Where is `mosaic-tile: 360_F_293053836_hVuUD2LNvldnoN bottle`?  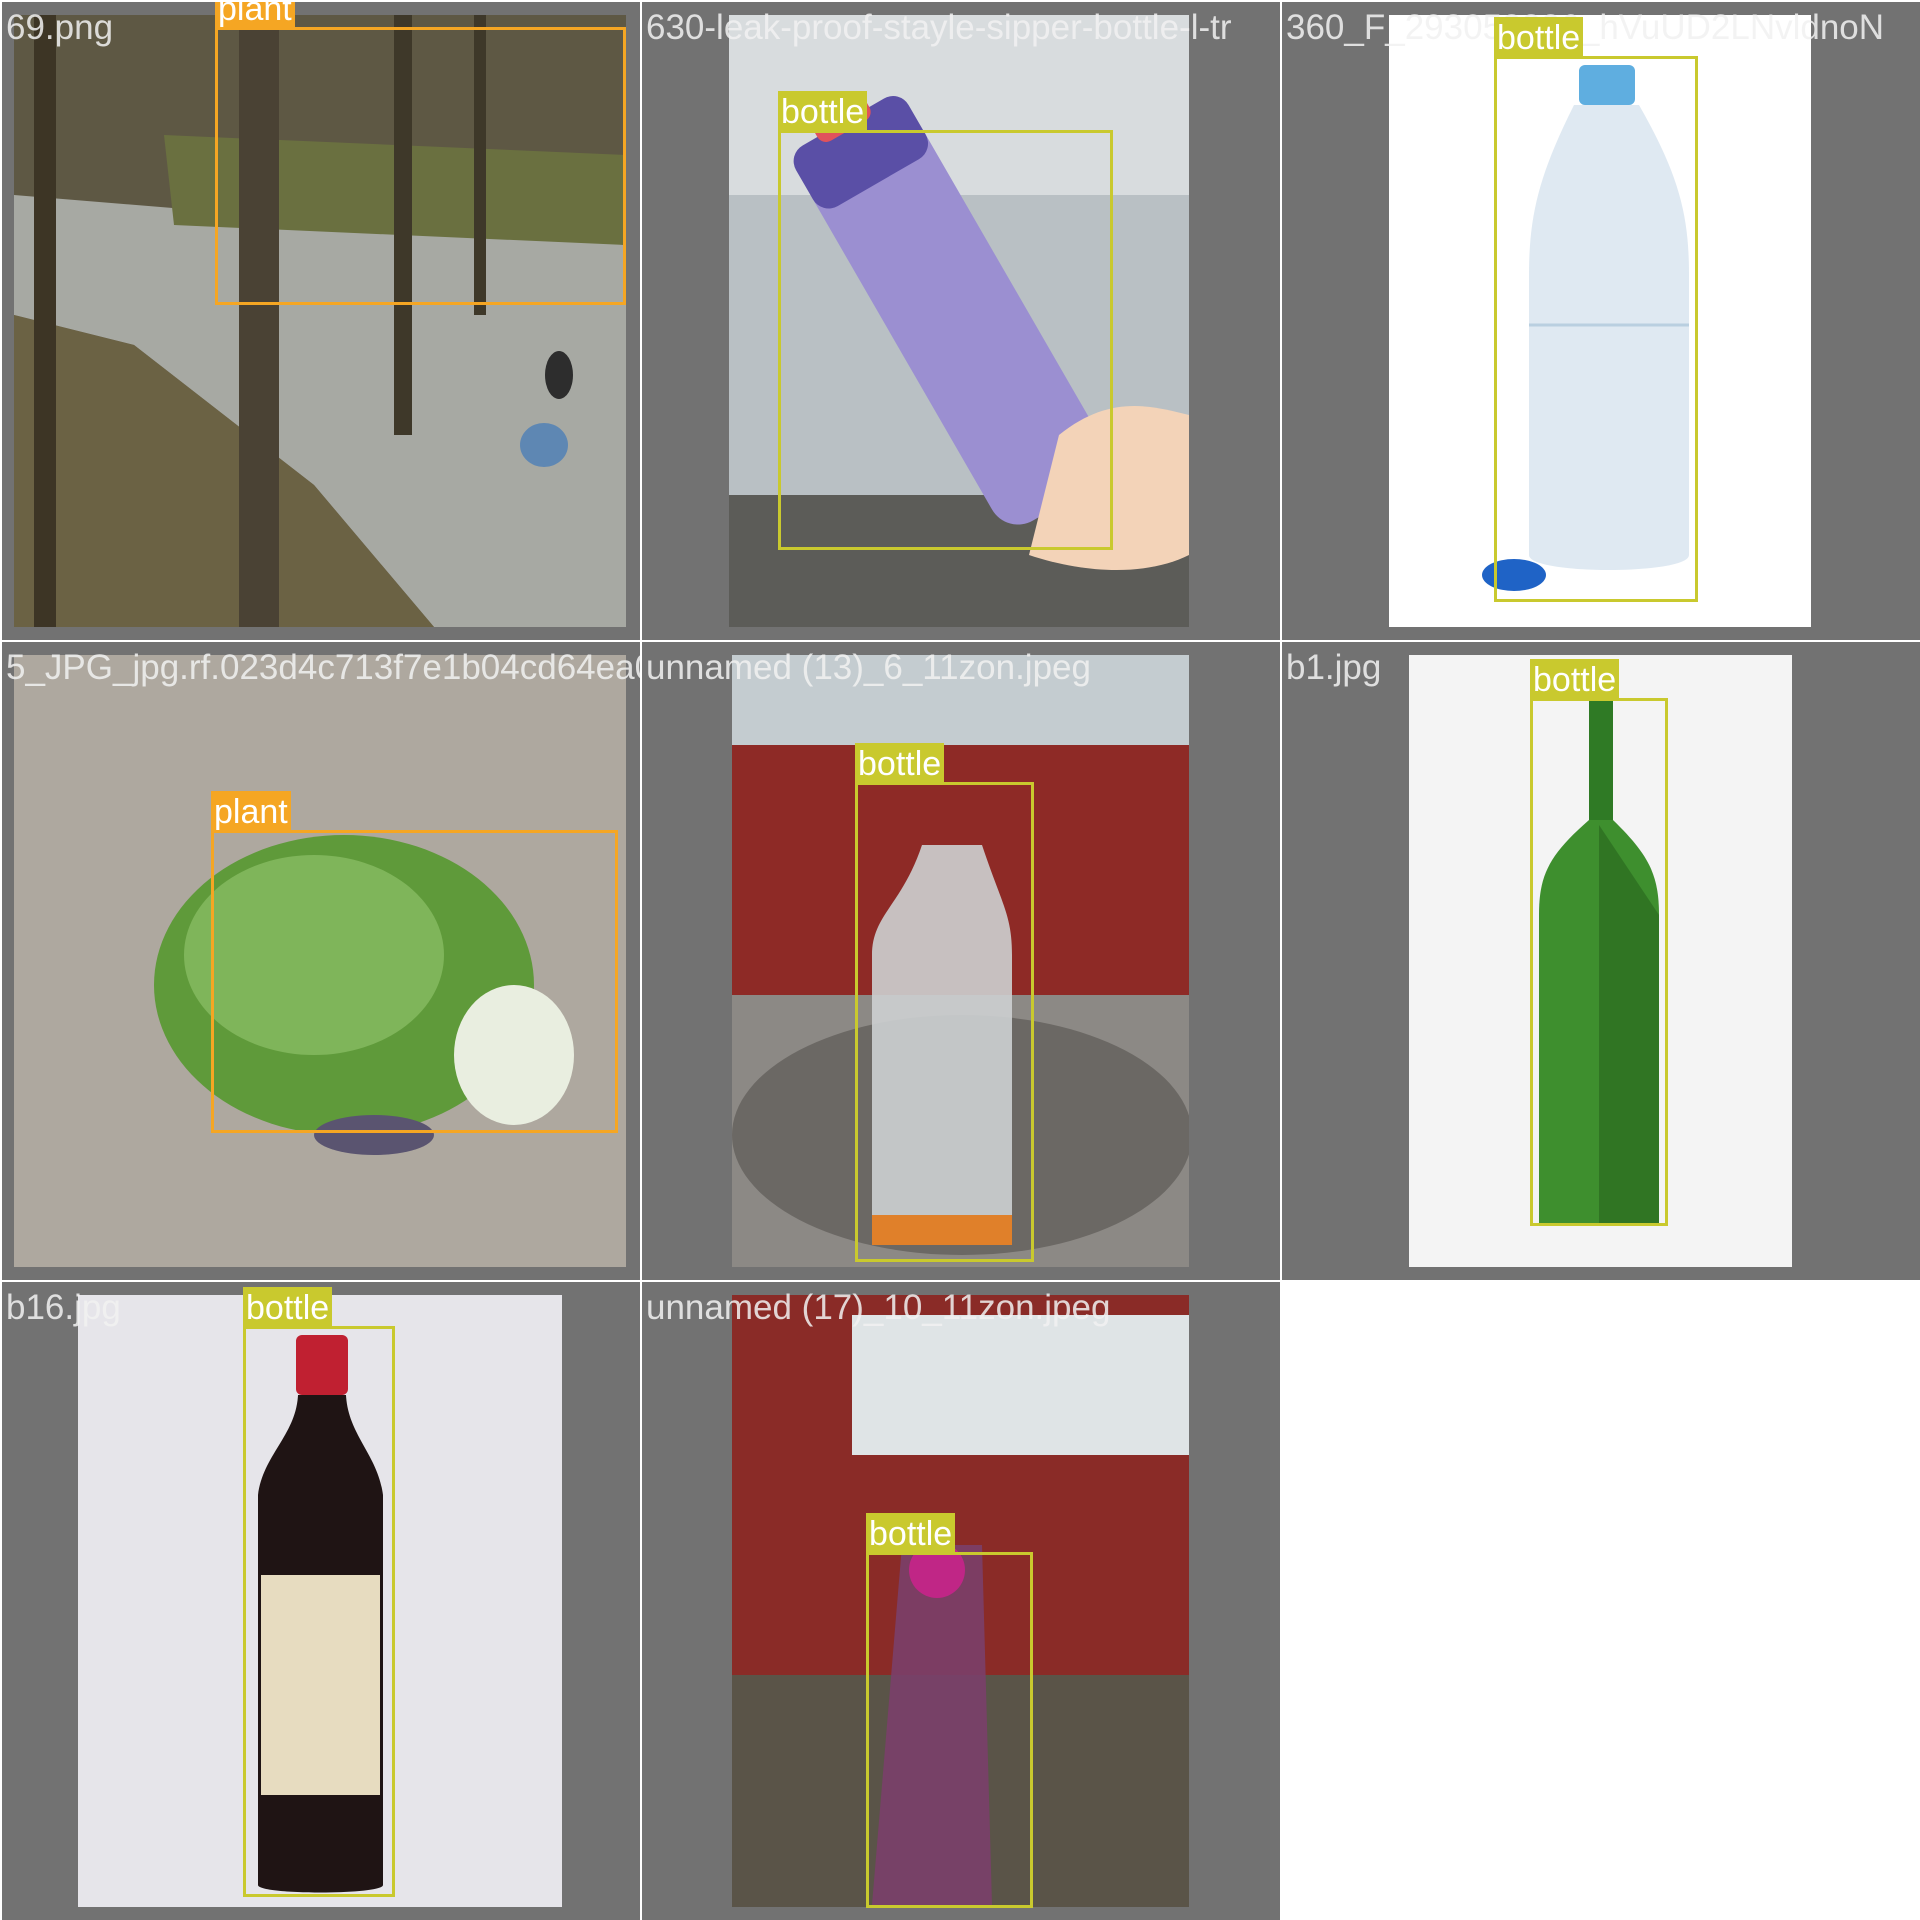 mosaic-tile: 360_F_293053836_hVuUD2LNvldnoN bottle is located at coordinates (1601, 321).